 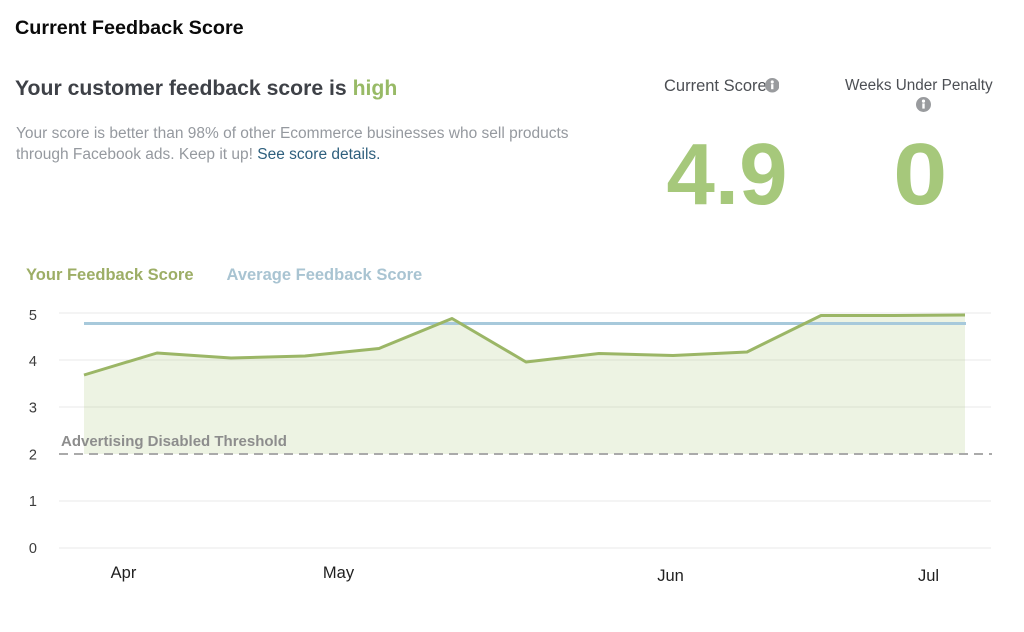 What do you see at coordinates (33, 502) in the screenshot?
I see `svg-text: 1` at bounding box center [33, 502].